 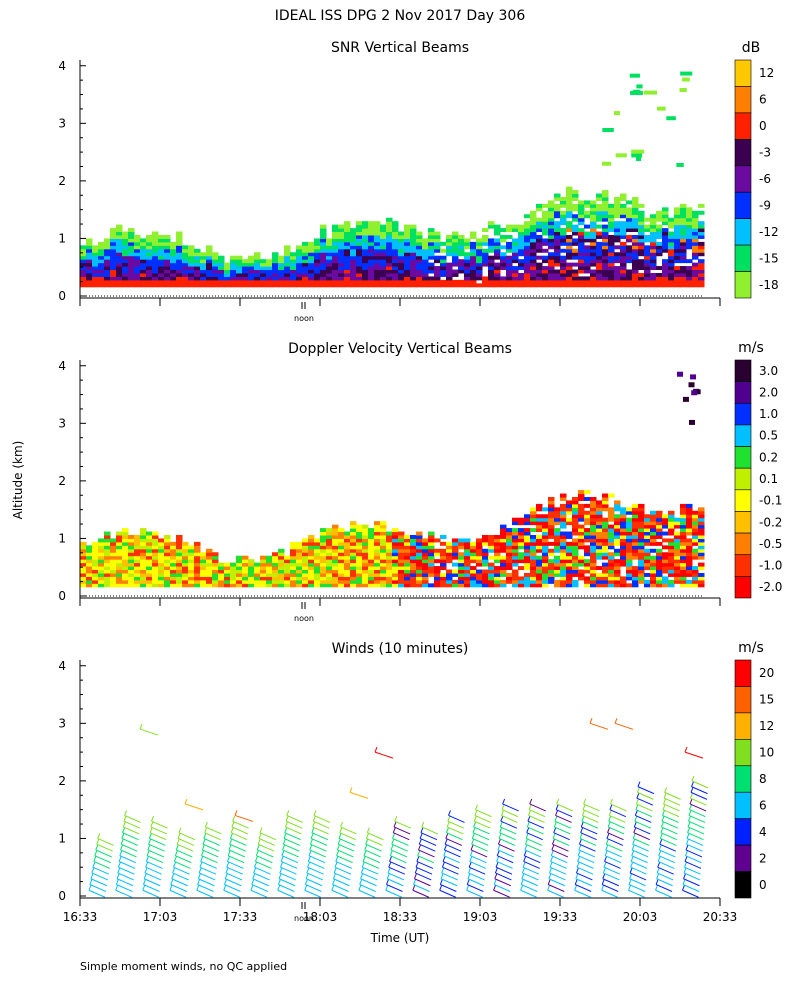 What do you see at coordinates (769, 232) in the screenshot?
I see `colorbar-label: -12` at bounding box center [769, 232].